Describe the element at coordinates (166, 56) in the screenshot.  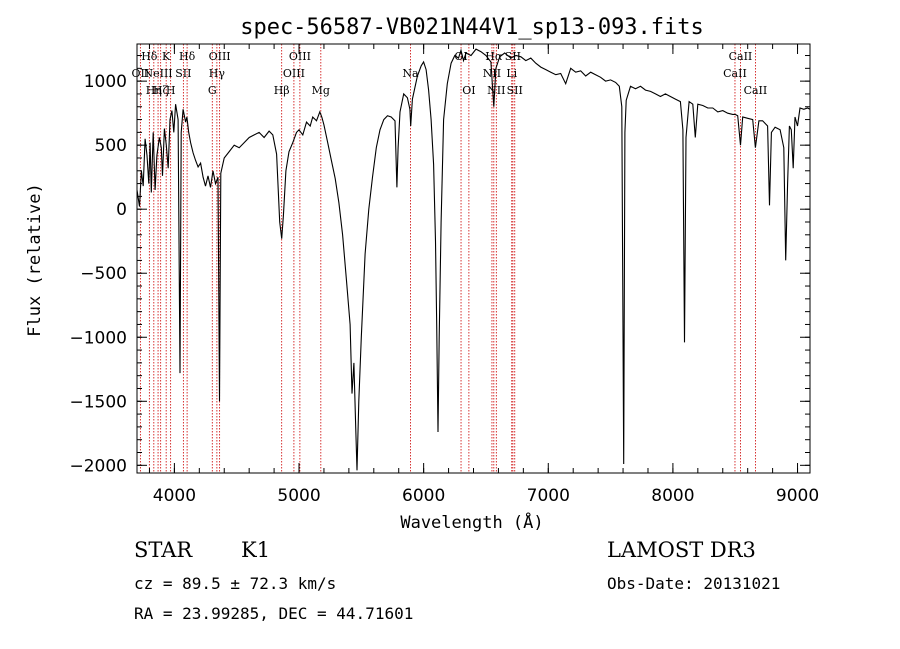
I see `line-marker-label: K` at that location.